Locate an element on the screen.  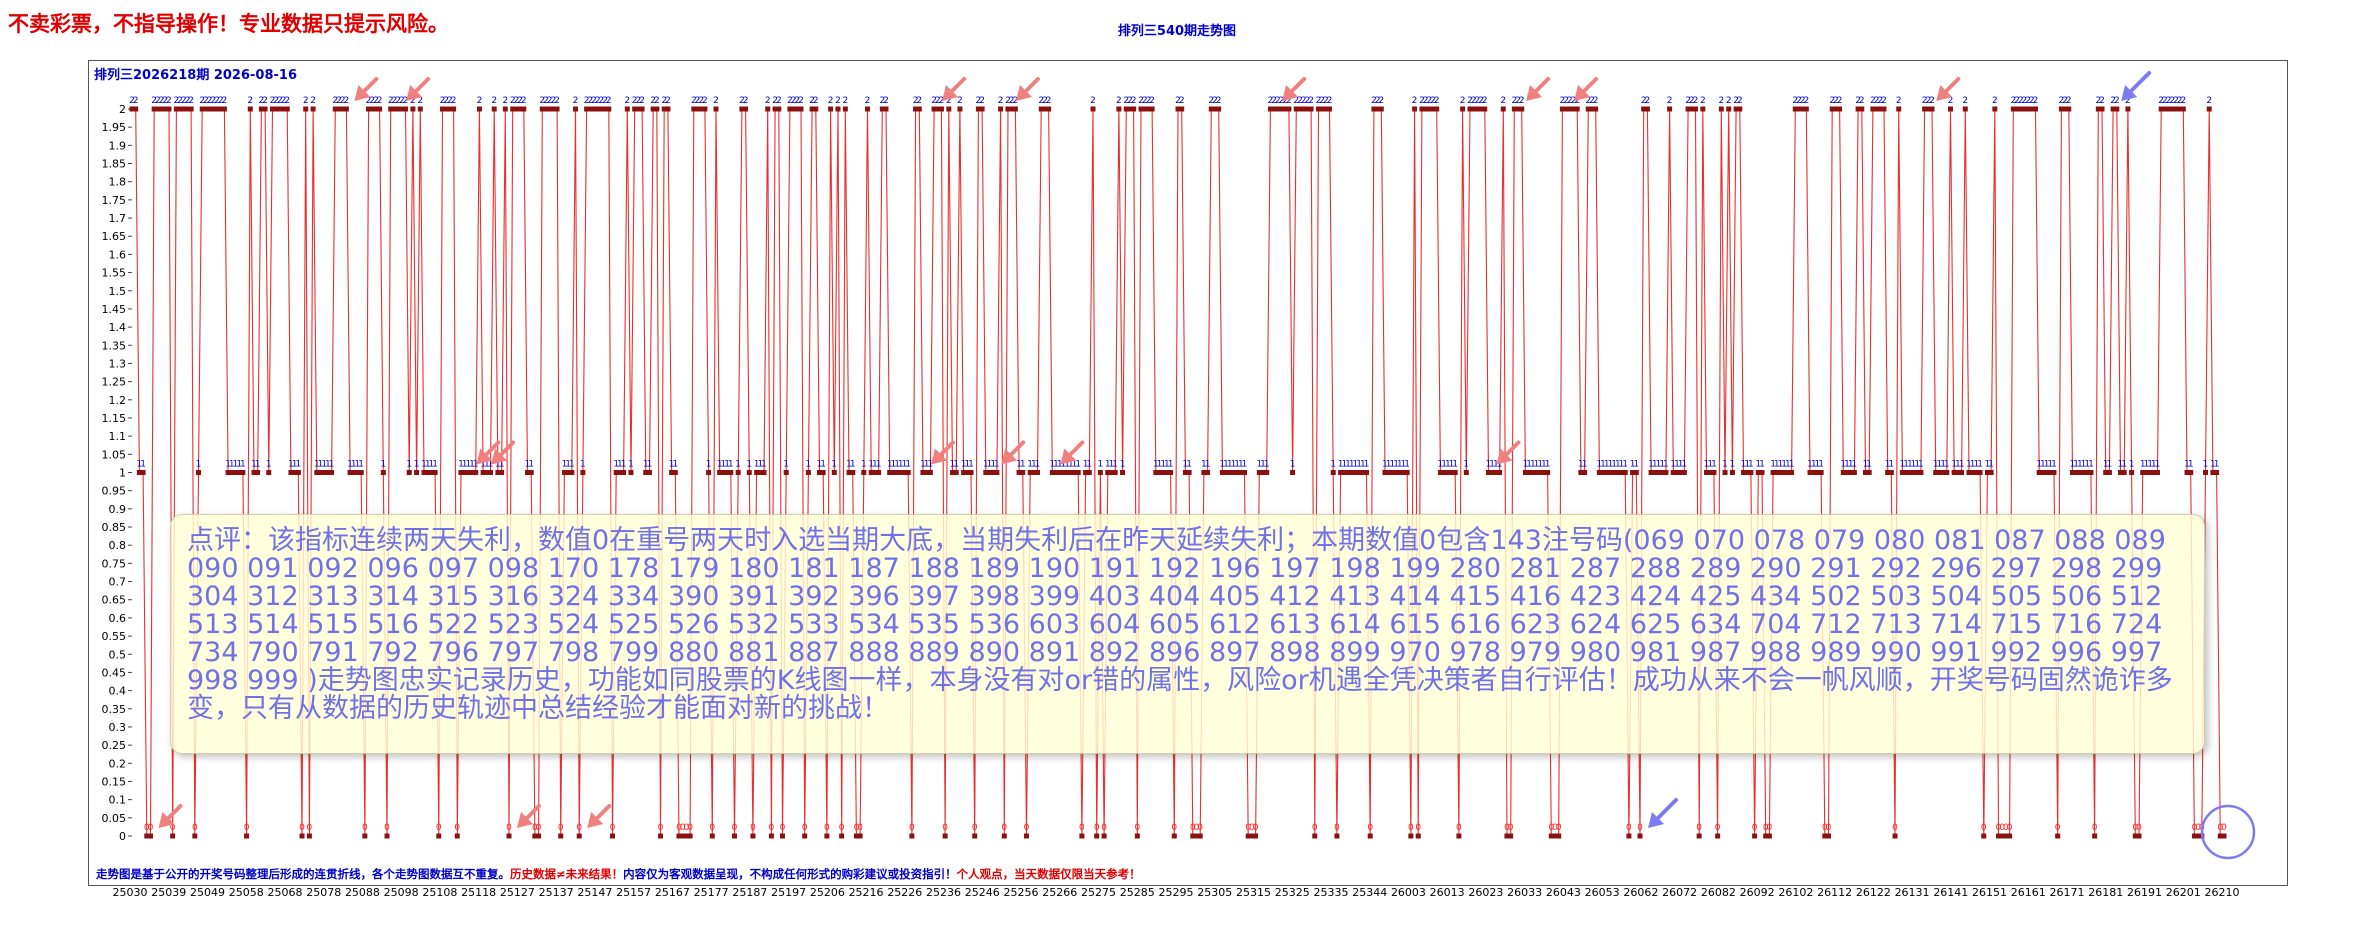
x-tick-label: 26201 is located at coordinates (2183, 892).